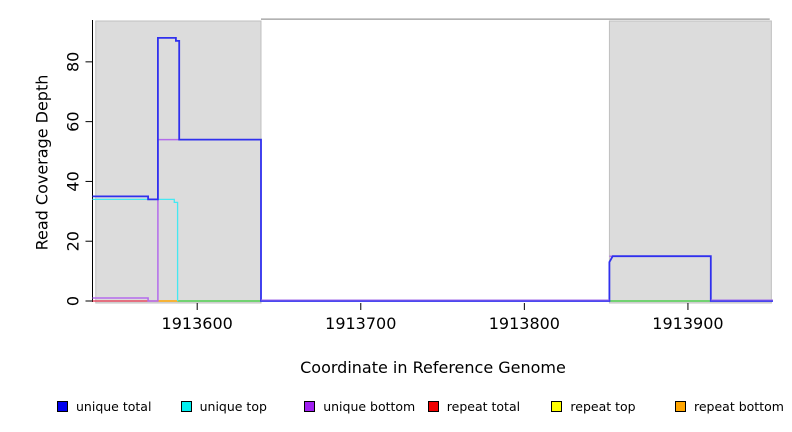 The height and width of the screenshot is (432, 792). I want to click on svg-text: 80, so click(73, 62).